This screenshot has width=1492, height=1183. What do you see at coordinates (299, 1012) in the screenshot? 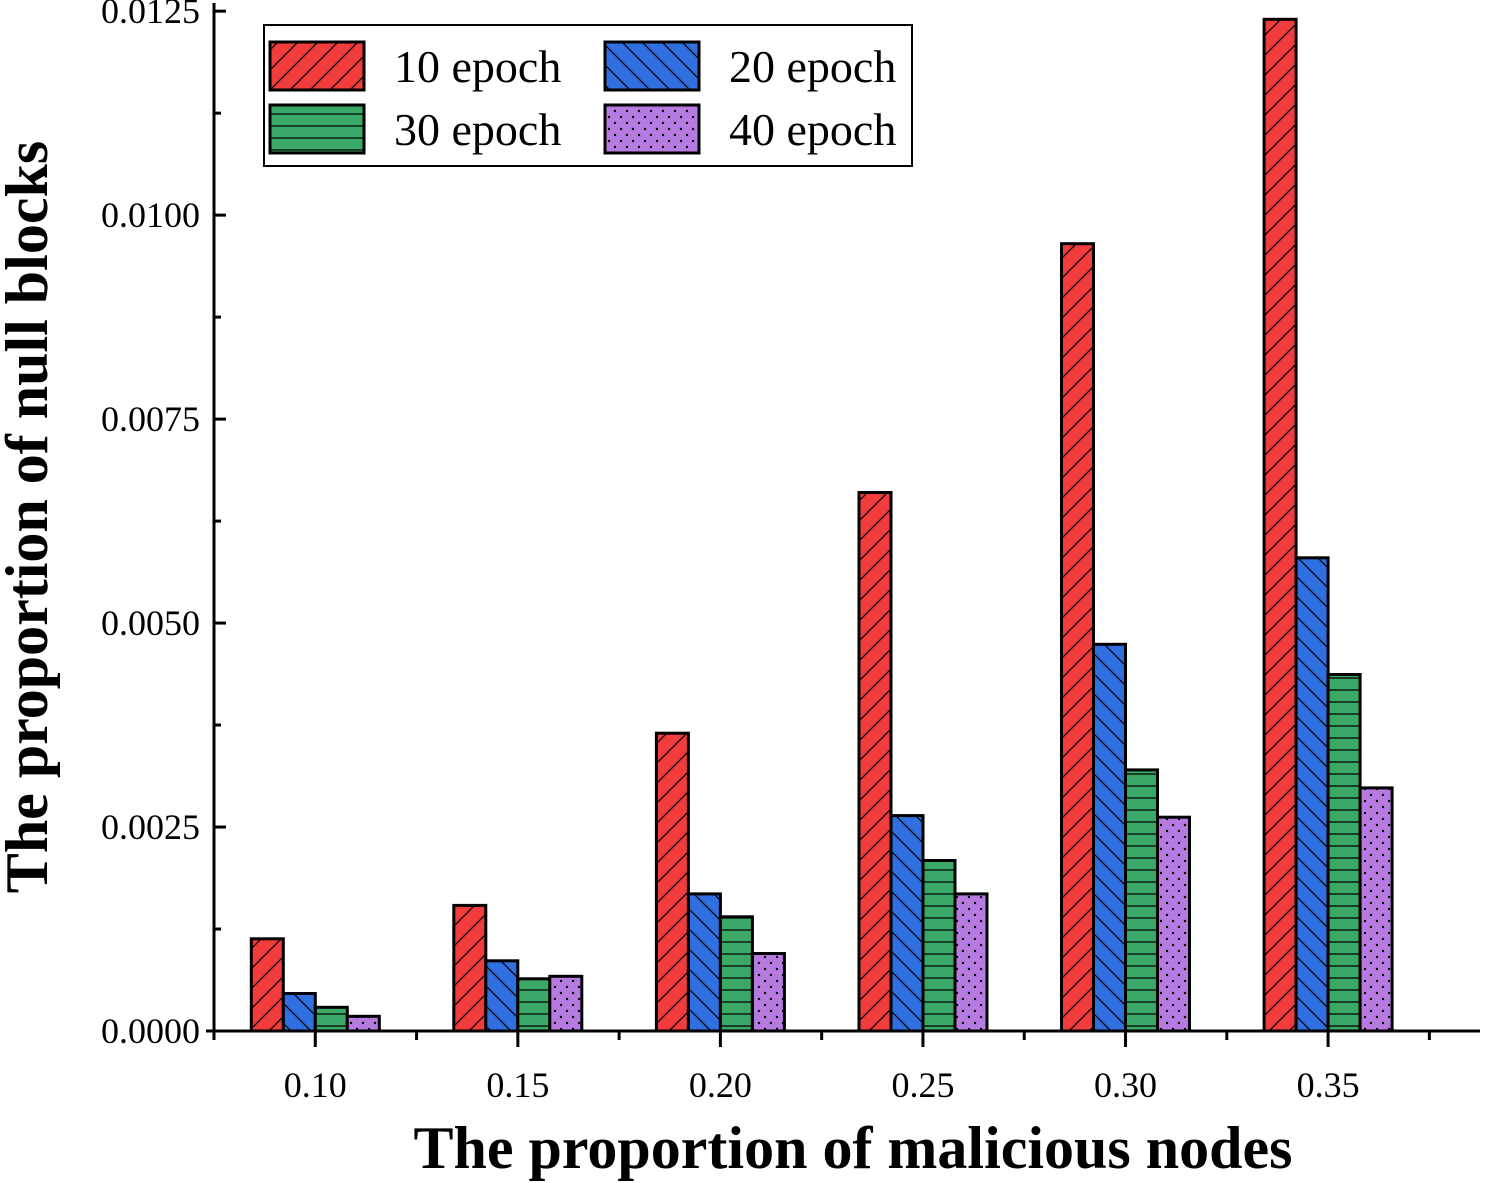
I see `bar-20-epoch-0.10` at bounding box center [299, 1012].